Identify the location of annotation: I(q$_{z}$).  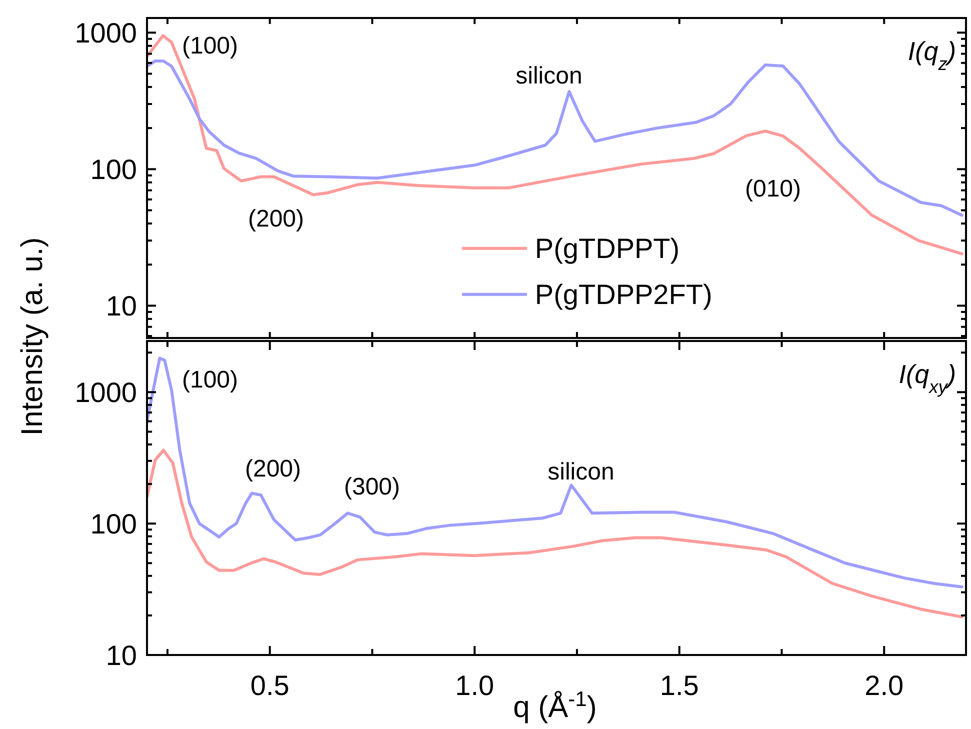
(932, 55).